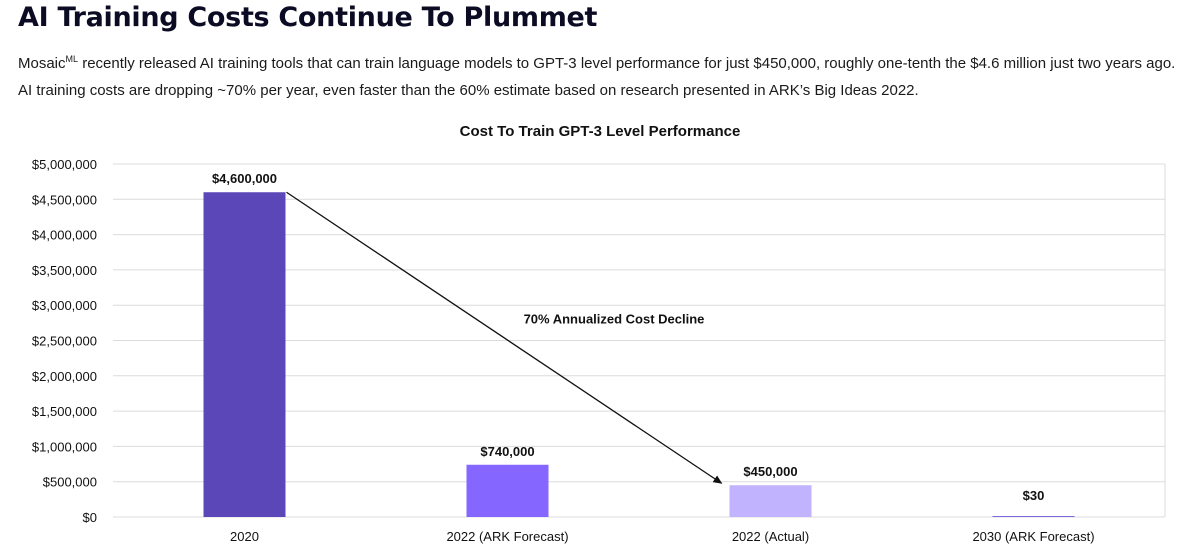 This screenshot has height=558, width=1200. Describe the element at coordinates (64, 199) in the screenshot. I see `y-tick-label: $4,500,000` at that location.